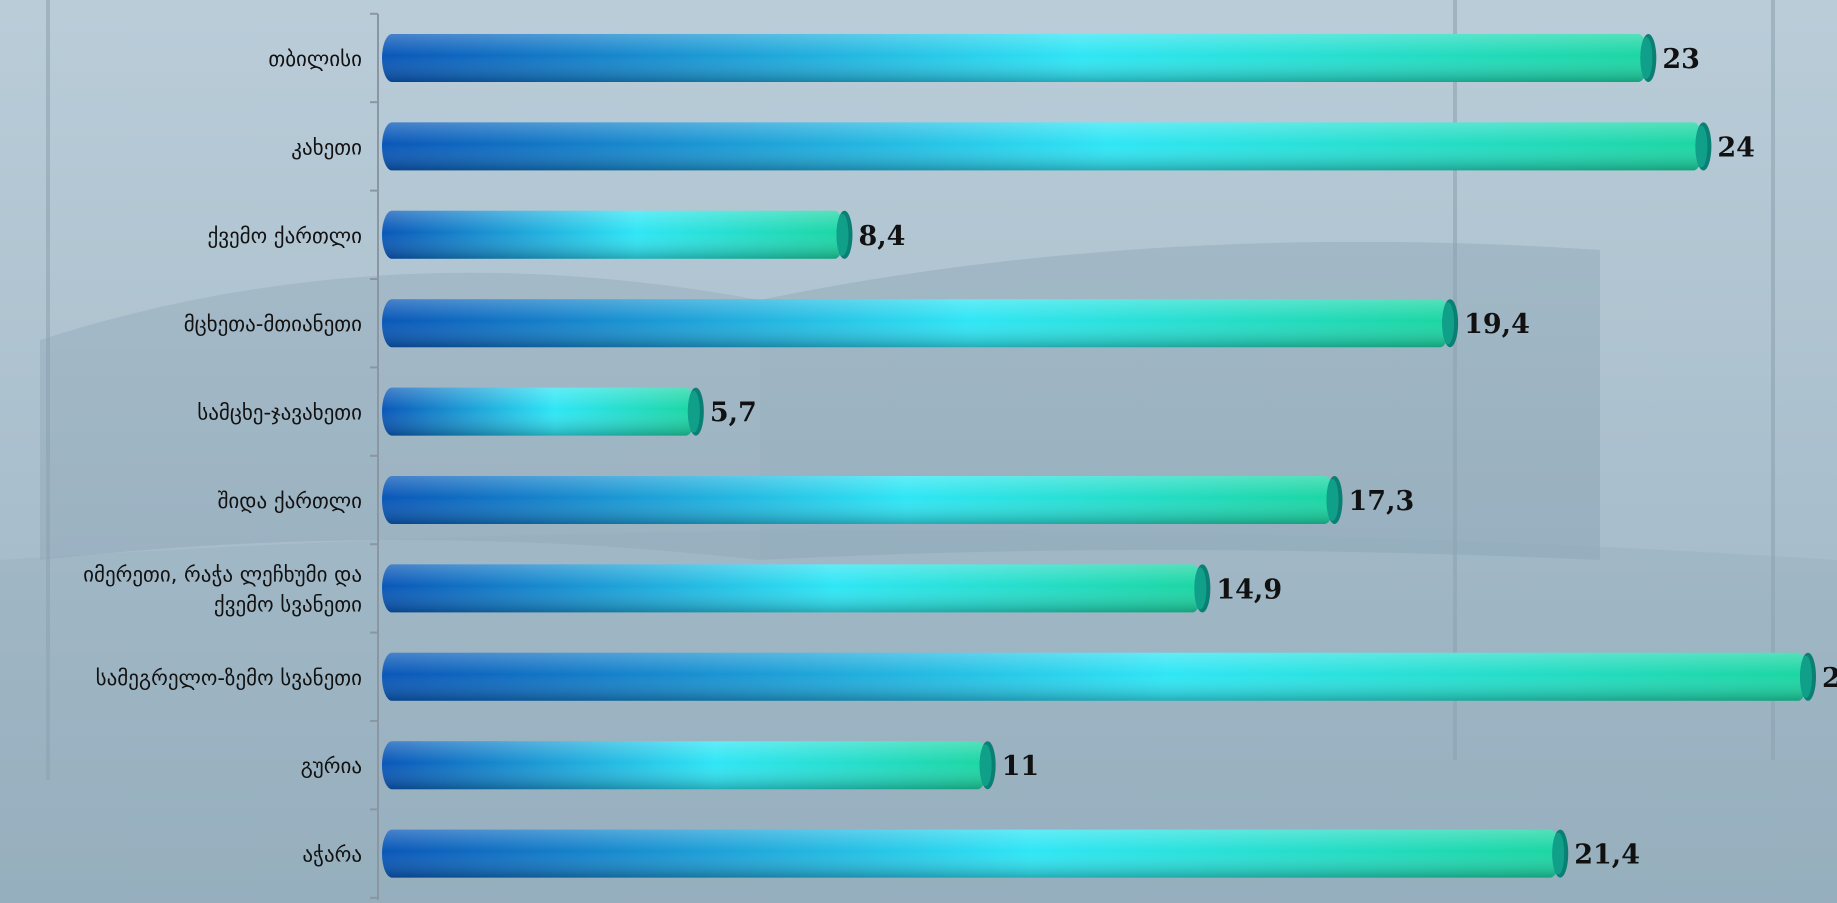 This screenshot has height=903, width=1837. I want to click on value-label: 17,3, so click(1382, 501).